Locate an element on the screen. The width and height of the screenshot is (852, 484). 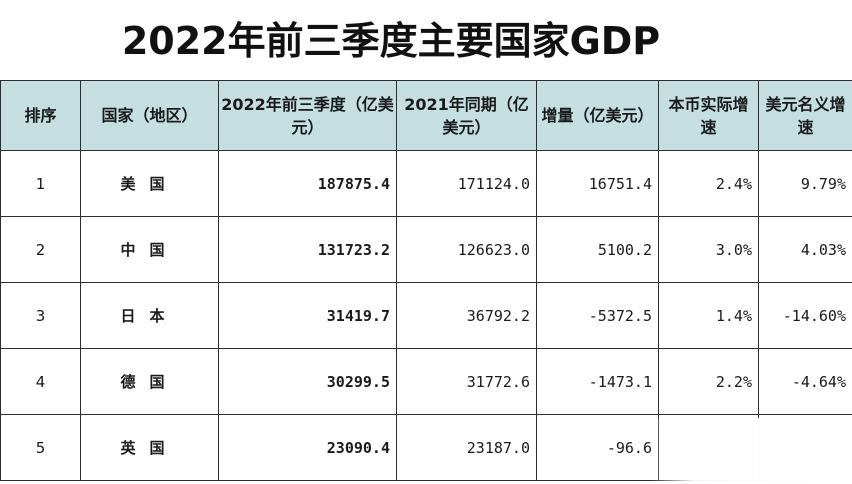
local-growth-cell: 3.0% is located at coordinates (708, 249).